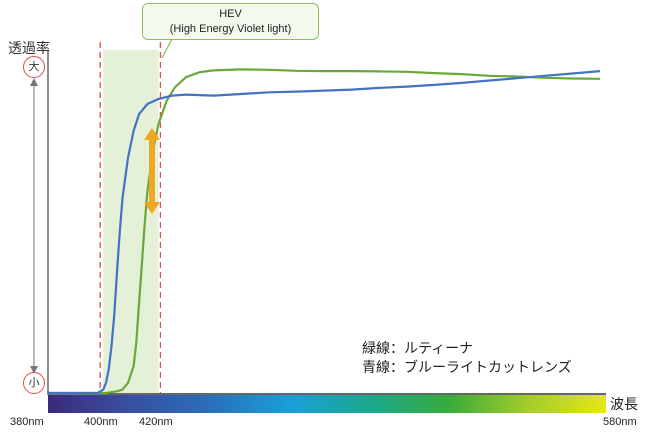 This screenshot has height=437, width=650. Describe the element at coordinates (34, 67) in the screenshot. I see `y-high-marker: 大` at that location.